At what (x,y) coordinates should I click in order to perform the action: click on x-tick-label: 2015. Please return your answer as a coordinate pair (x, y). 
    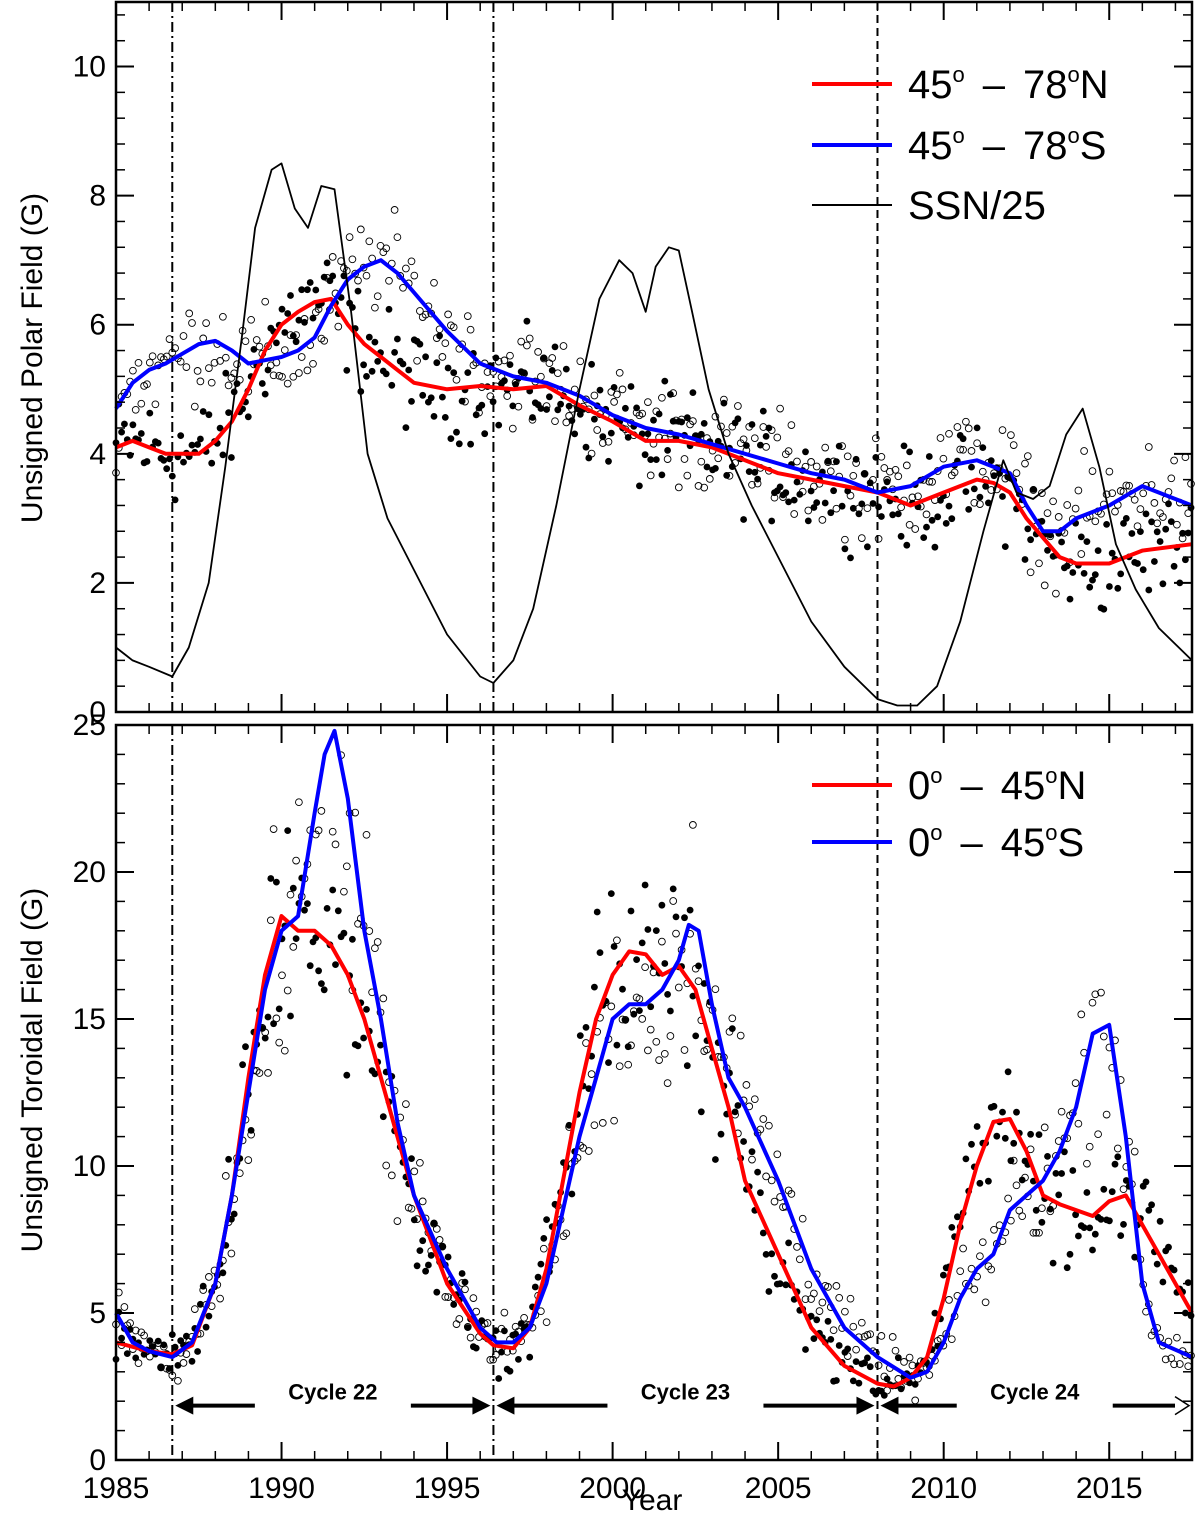
    Looking at the image, I should click on (1109, 1488).